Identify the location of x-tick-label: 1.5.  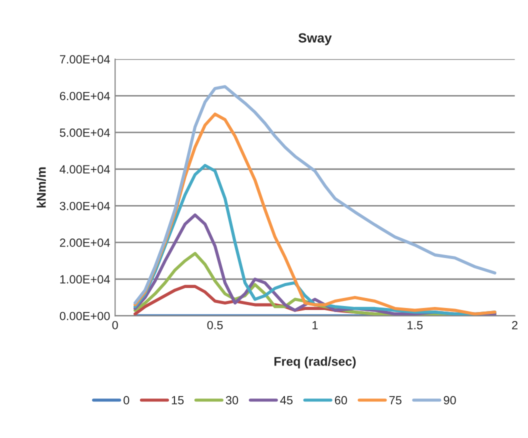
(415, 325).